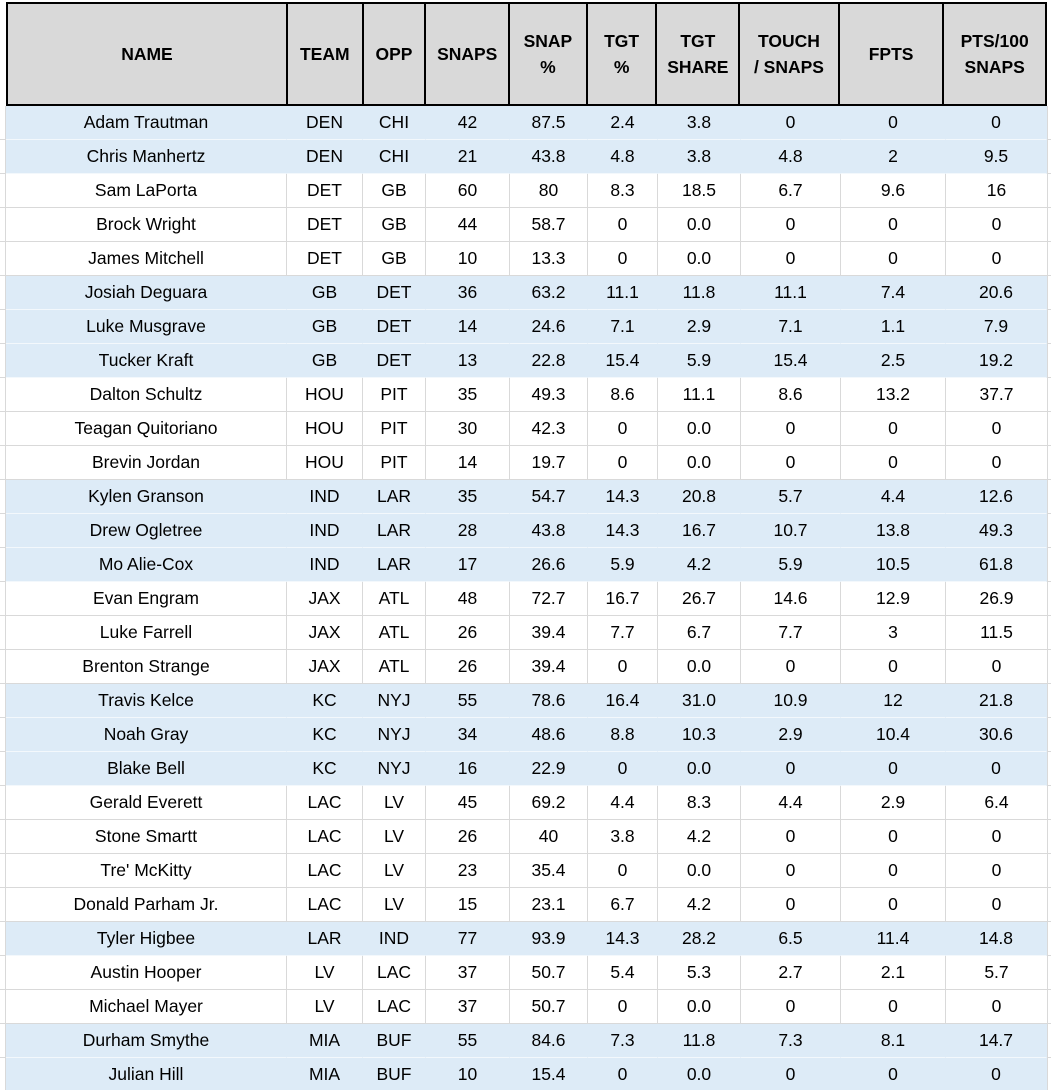  I want to click on cell-team: LAC, so click(325, 905).